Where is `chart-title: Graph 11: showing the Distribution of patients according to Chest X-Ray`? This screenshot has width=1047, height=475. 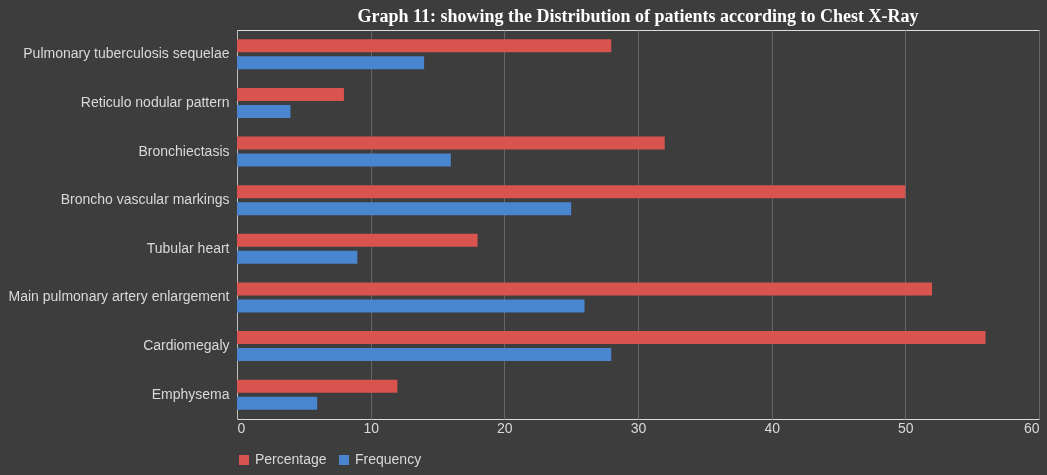 chart-title: Graph 11: showing the Distribution of patients according to Chest X-Ray is located at coordinates (638, 16).